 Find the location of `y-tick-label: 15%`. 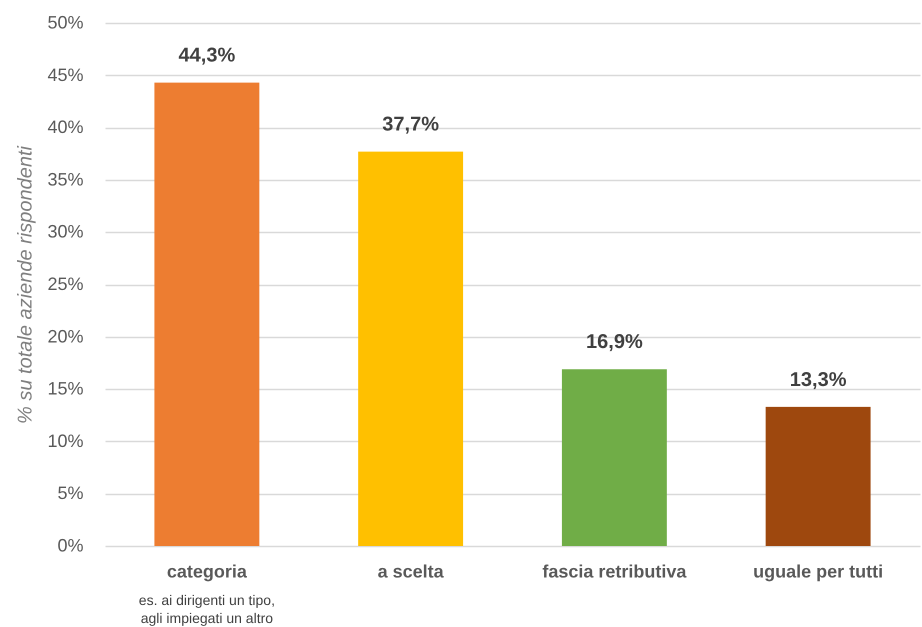

y-tick-label: 15% is located at coordinates (65, 388).